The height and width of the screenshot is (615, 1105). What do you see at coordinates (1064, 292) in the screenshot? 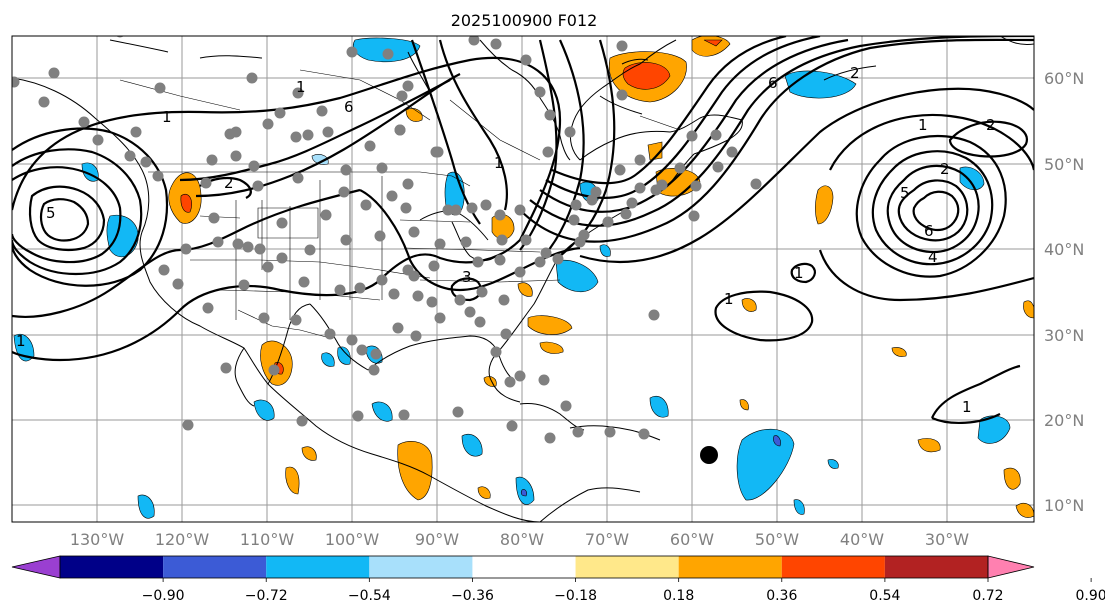
I see `latitude-labels: 60°N 50°N 40°N 30°N 20°N 10°N` at bounding box center [1064, 292].